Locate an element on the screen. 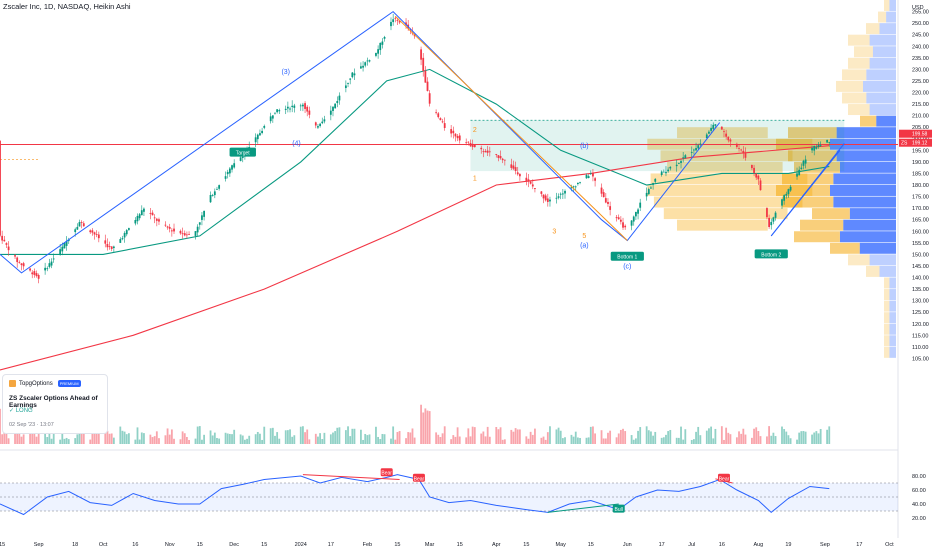 Image resolution: width=932 pixels, height=550 pixels. wave-label: (c) is located at coordinates (627, 266).